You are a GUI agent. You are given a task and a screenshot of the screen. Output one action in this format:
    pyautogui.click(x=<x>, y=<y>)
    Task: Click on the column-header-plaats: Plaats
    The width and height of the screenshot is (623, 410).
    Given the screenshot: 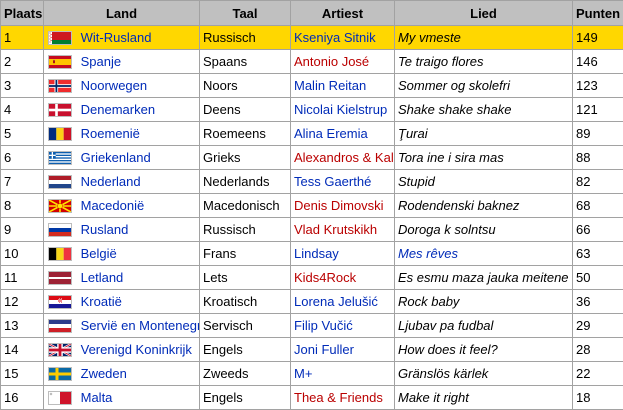 What is the action you would take?
    pyautogui.click(x=22, y=13)
    